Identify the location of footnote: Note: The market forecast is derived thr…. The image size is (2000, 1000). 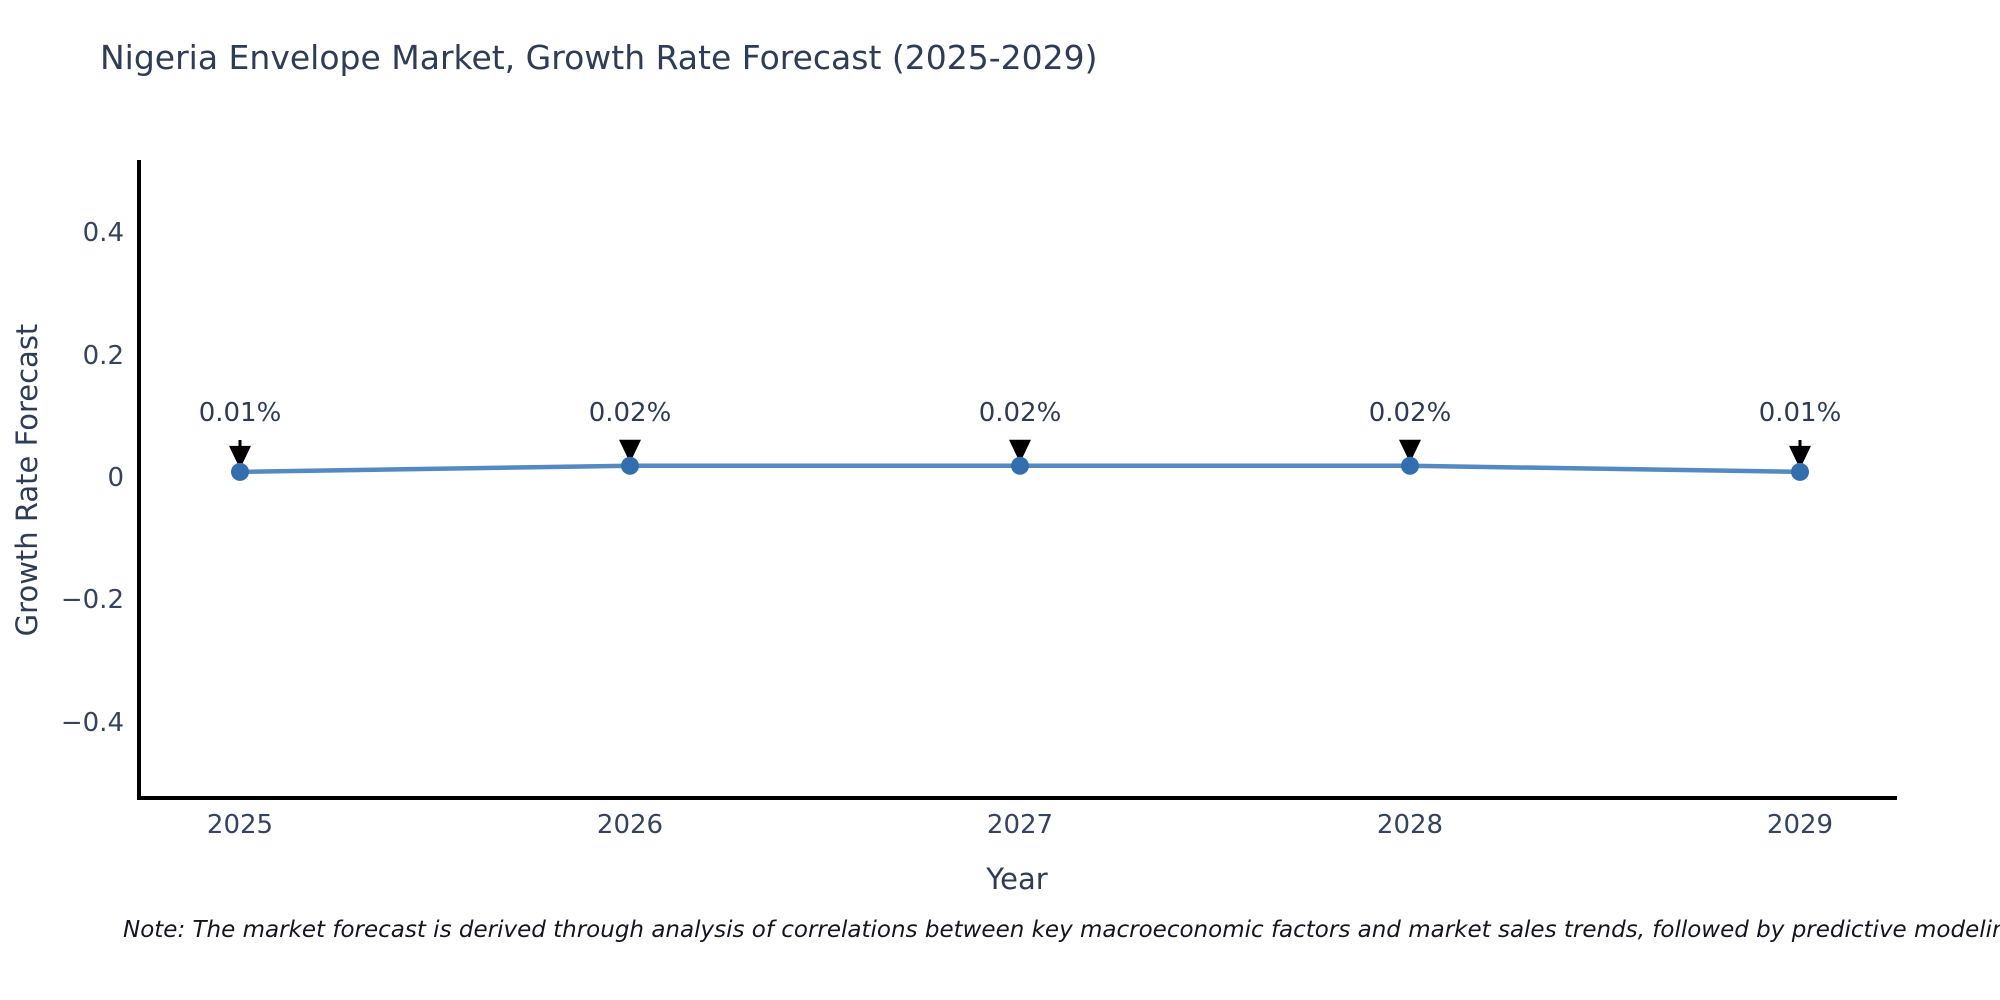
(1061, 930).